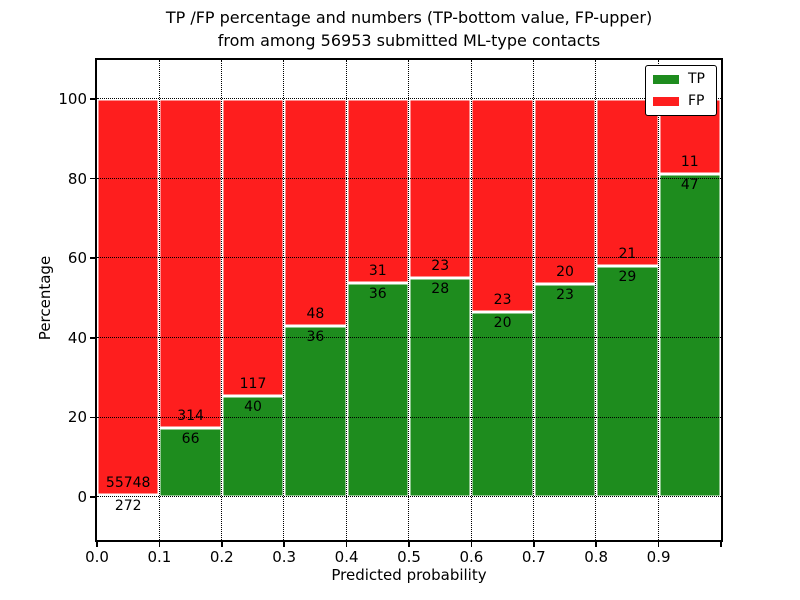  I want to click on y-tick-label: 80, so click(77, 178).